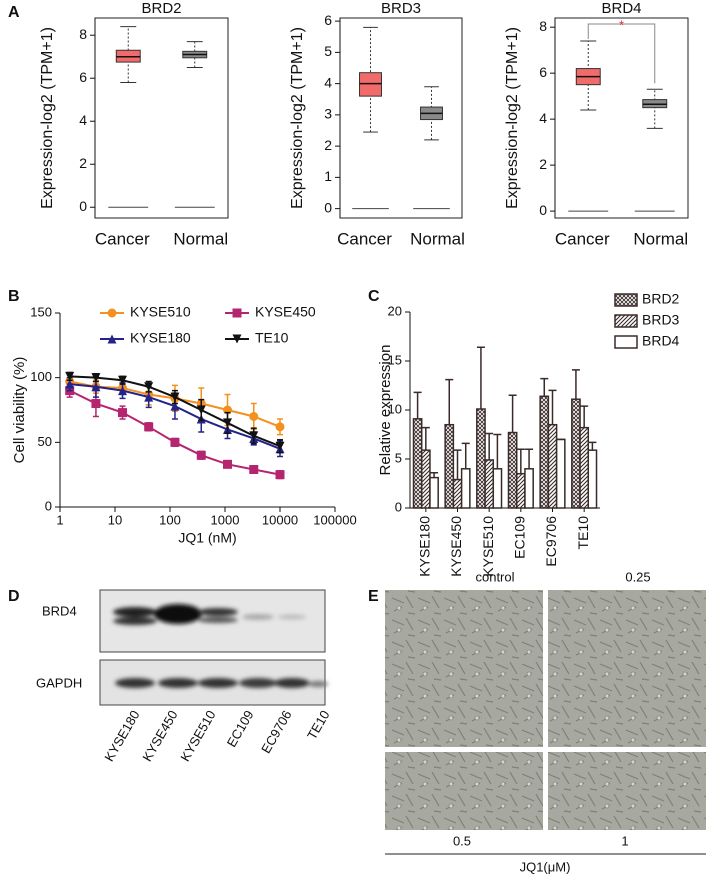 The height and width of the screenshot is (877, 709). Describe the element at coordinates (328, 114) in the screenshot. I see `y-tick-label: 3` at that location.